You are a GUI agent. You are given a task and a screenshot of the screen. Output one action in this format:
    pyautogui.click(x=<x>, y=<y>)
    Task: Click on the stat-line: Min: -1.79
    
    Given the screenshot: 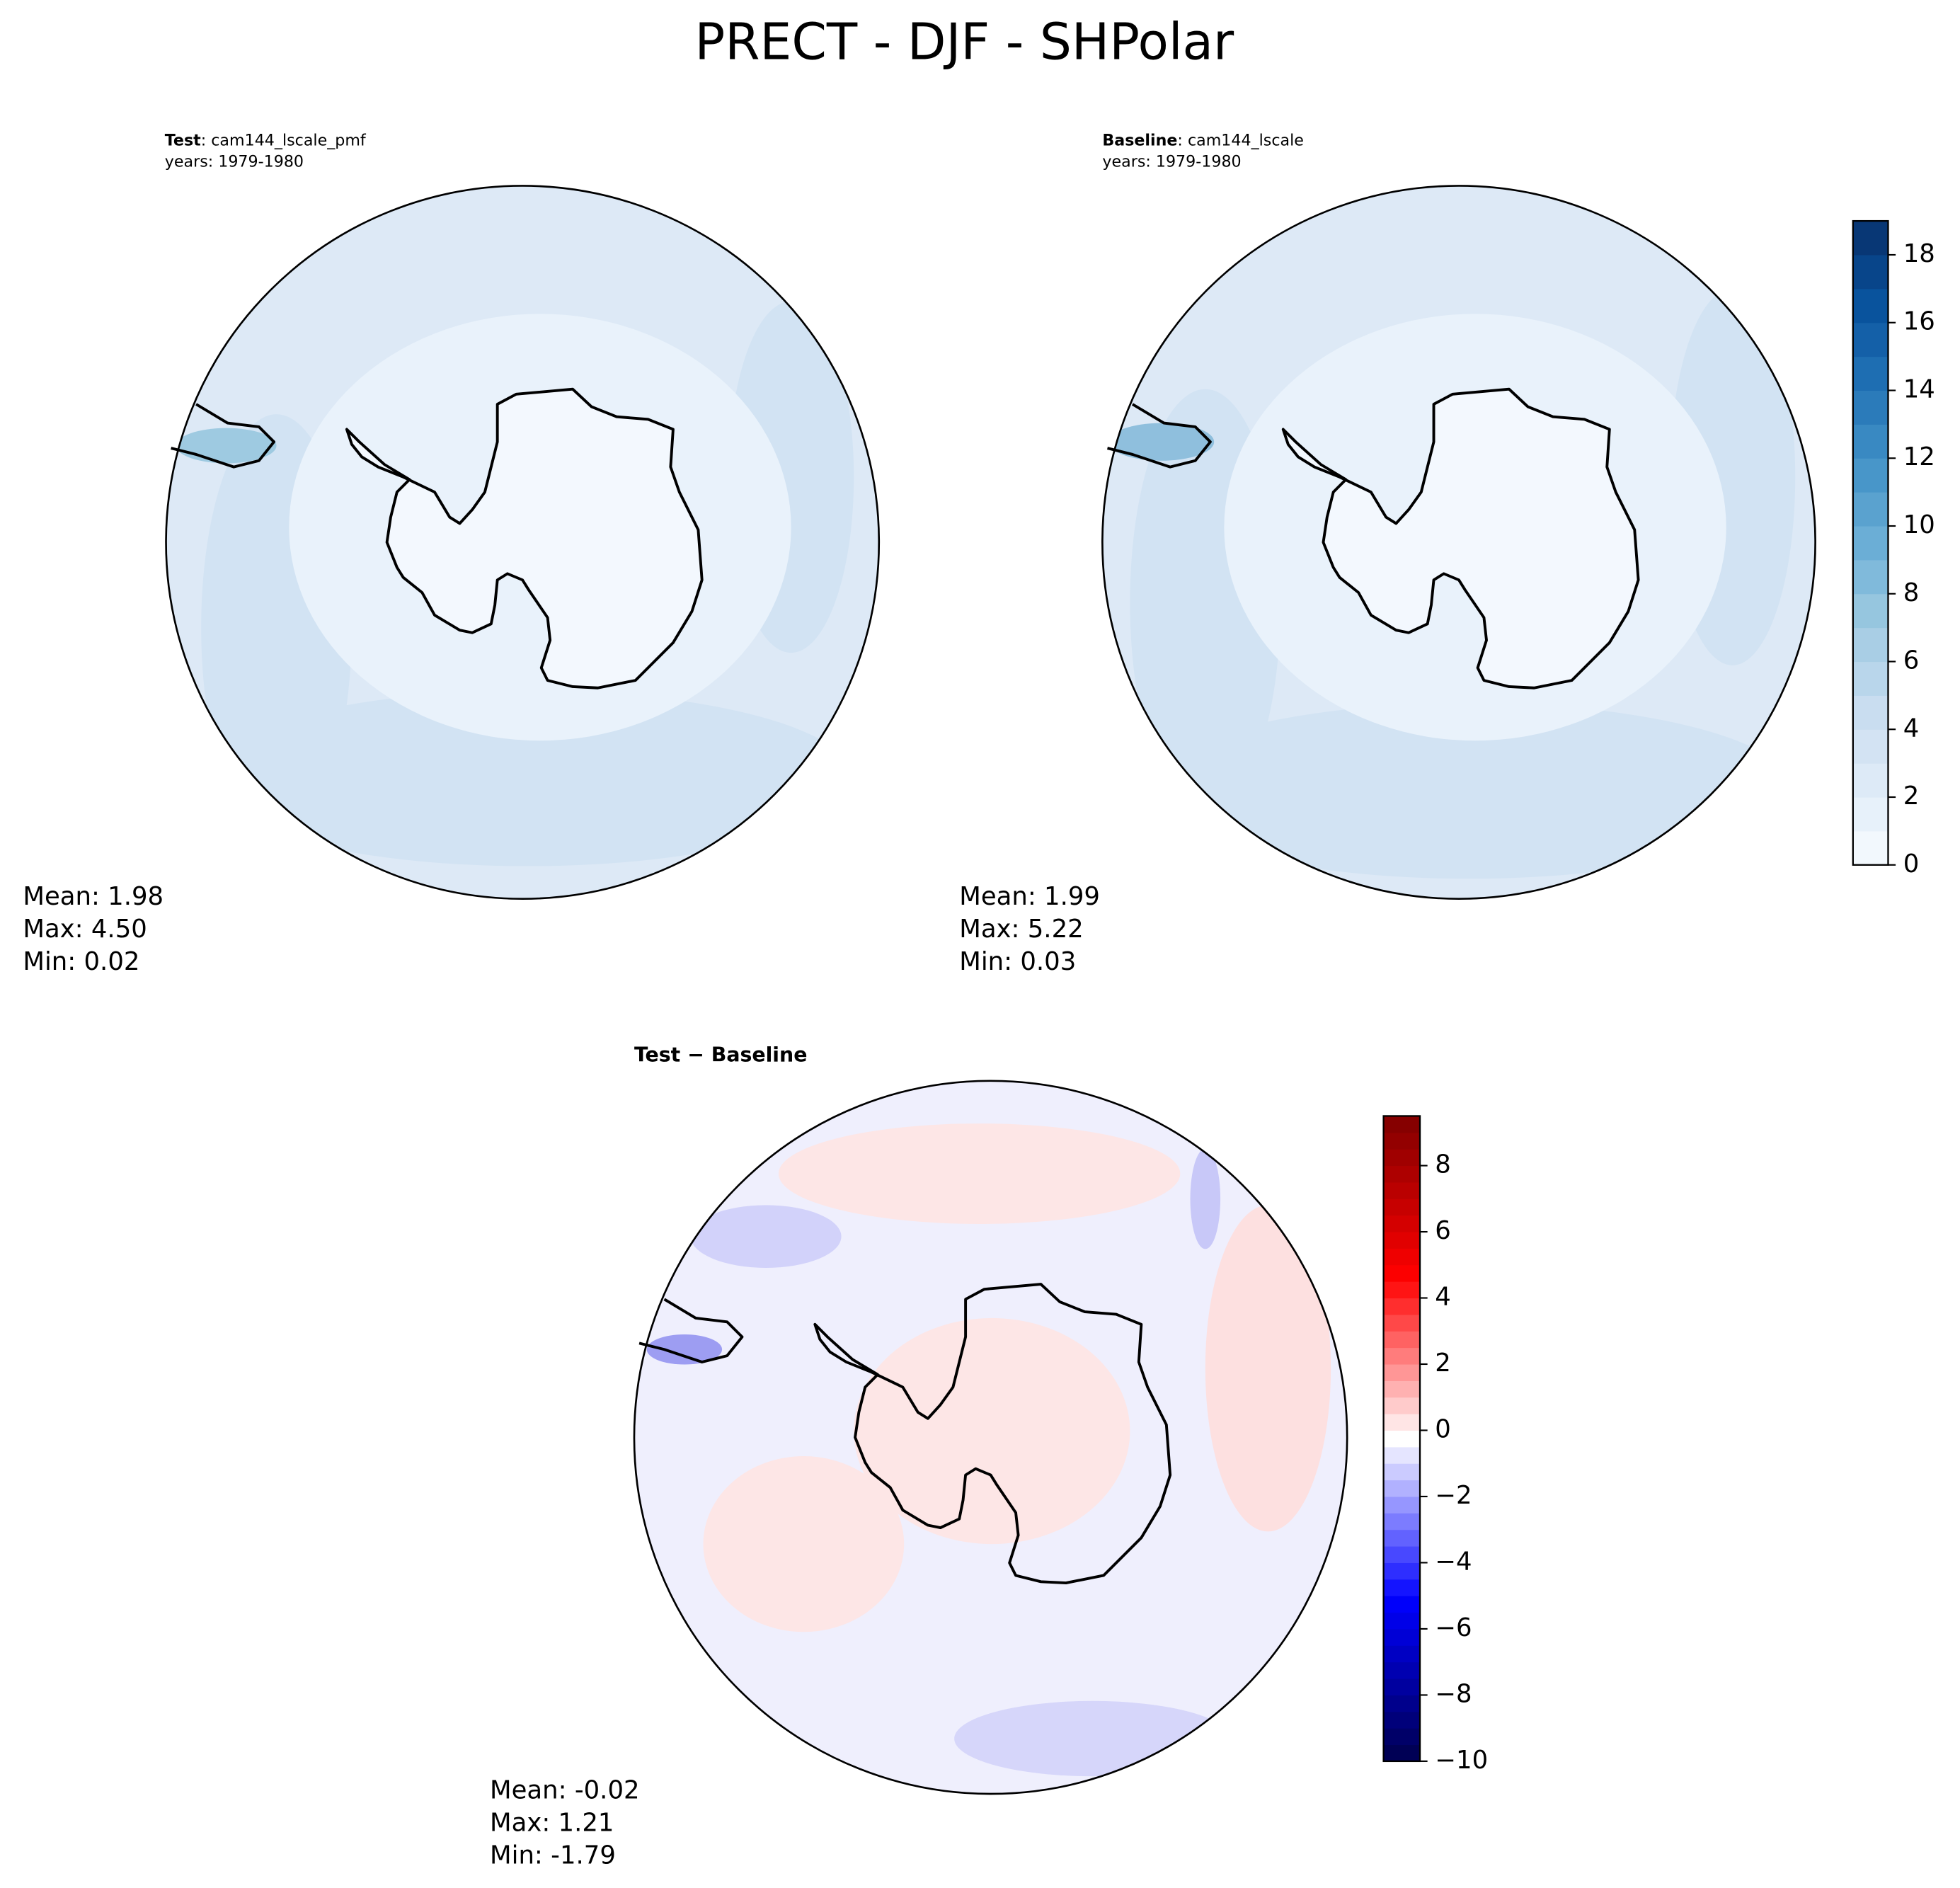 What is the action you would take?
    pyautogui.click(x=553, y=1855)
    